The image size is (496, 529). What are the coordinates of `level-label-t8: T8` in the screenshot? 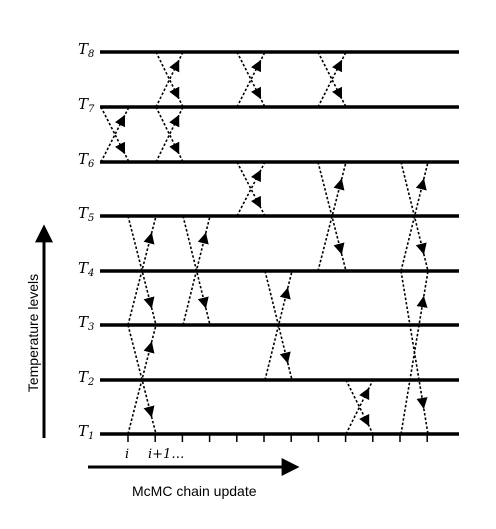 It's located at (86, 50).